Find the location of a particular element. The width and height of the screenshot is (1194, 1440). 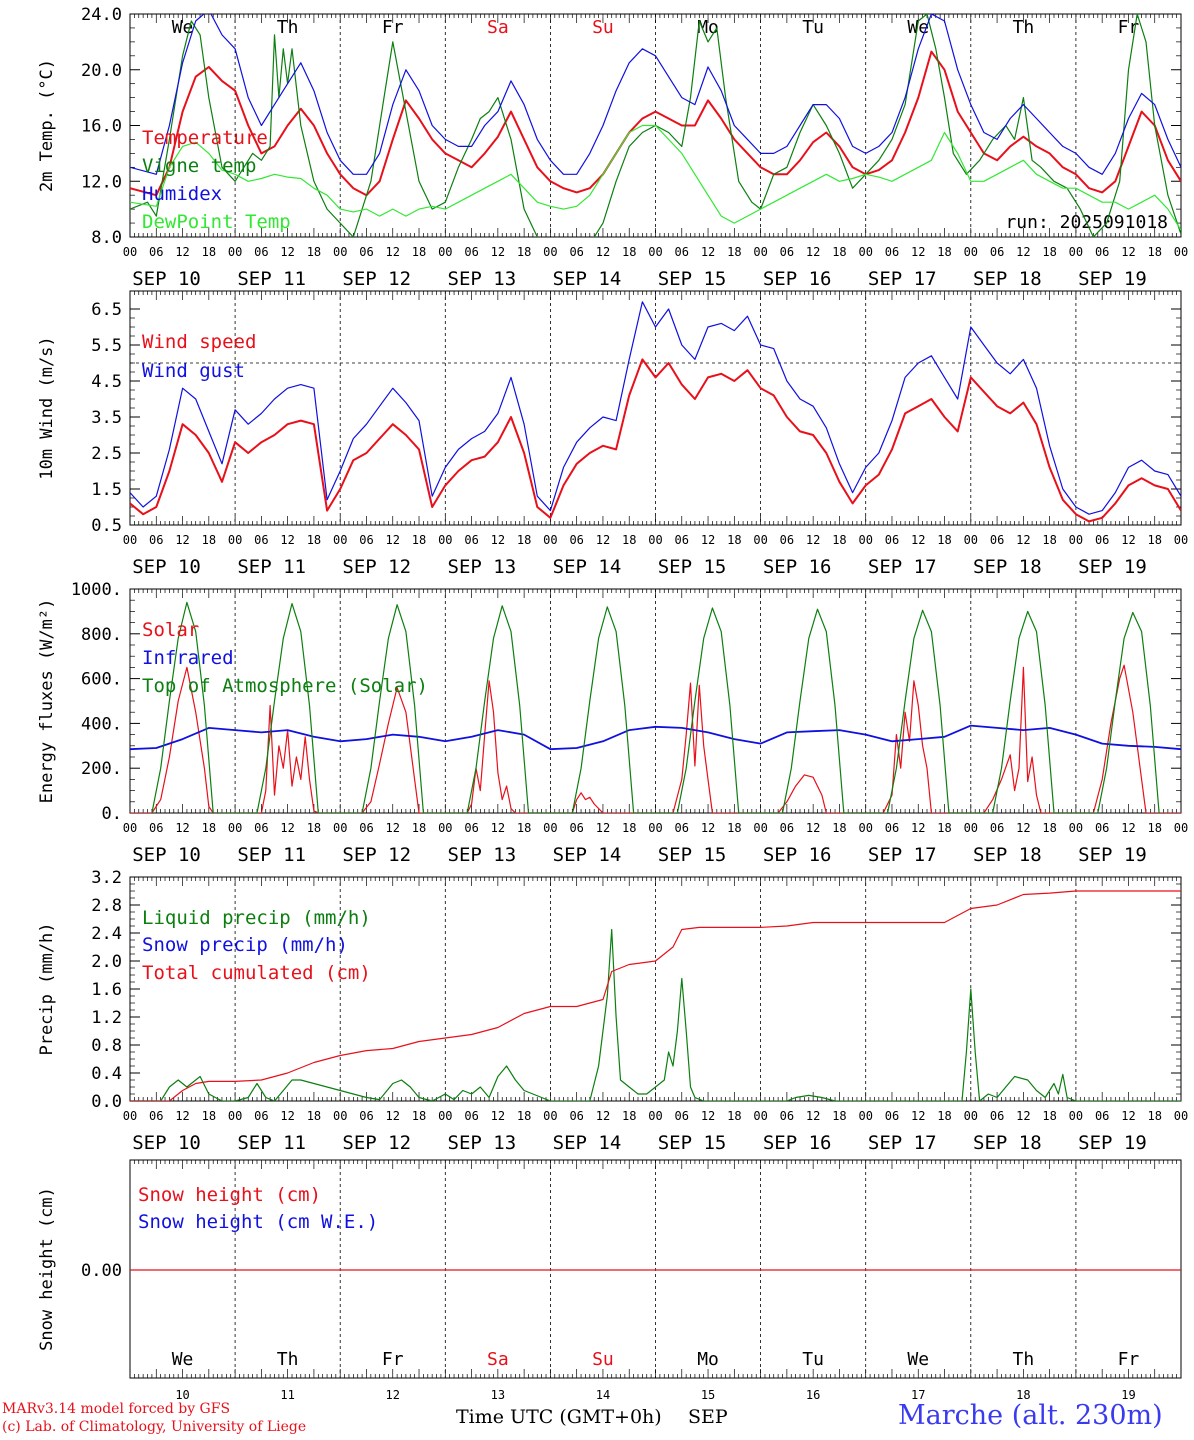

y-tick-label: 400. is located at coordinates (101, 724).